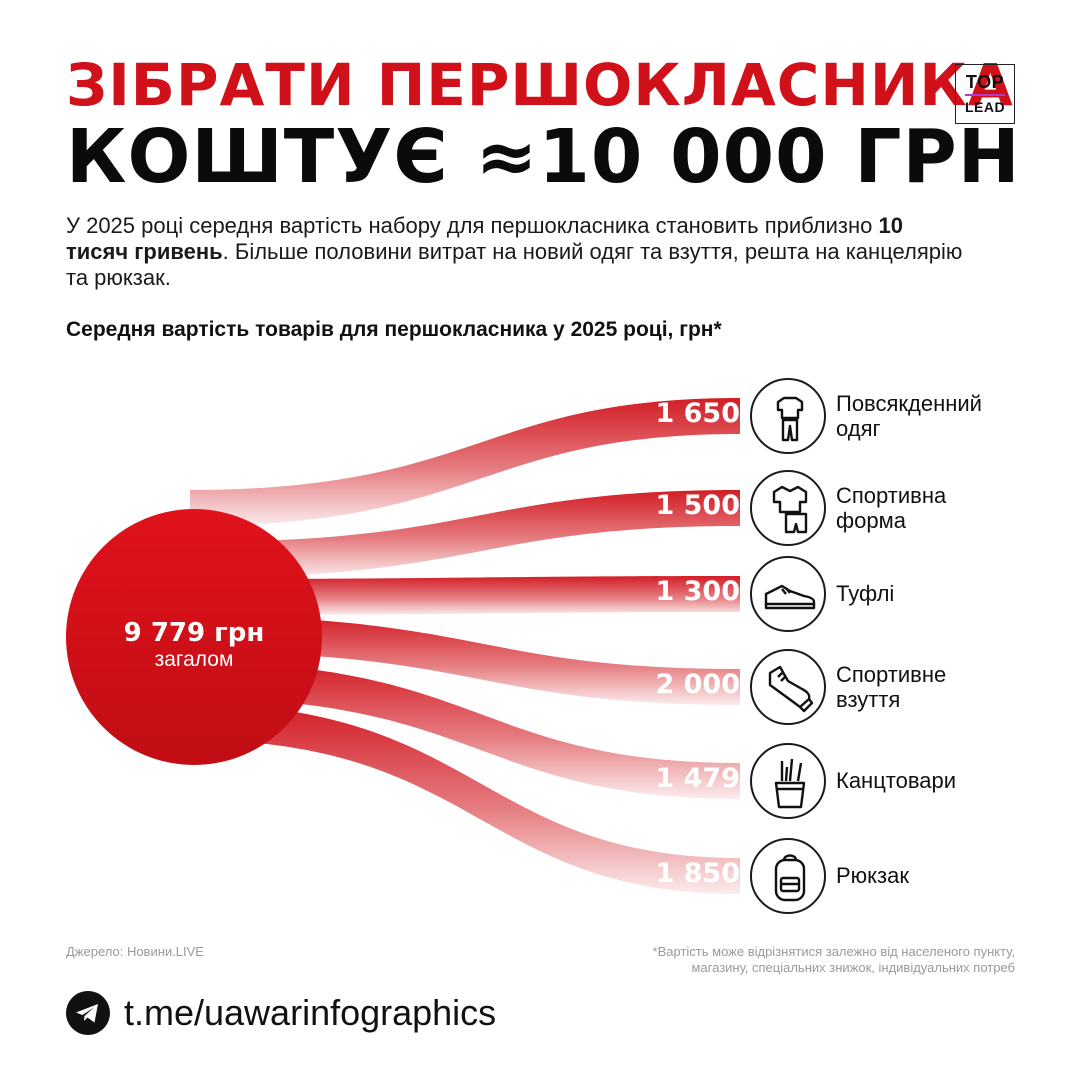  What do you see at coordinates (194, 633) in the screenshot?
I see `total-value: 9 779 грн` at bounding box center [194, 633].